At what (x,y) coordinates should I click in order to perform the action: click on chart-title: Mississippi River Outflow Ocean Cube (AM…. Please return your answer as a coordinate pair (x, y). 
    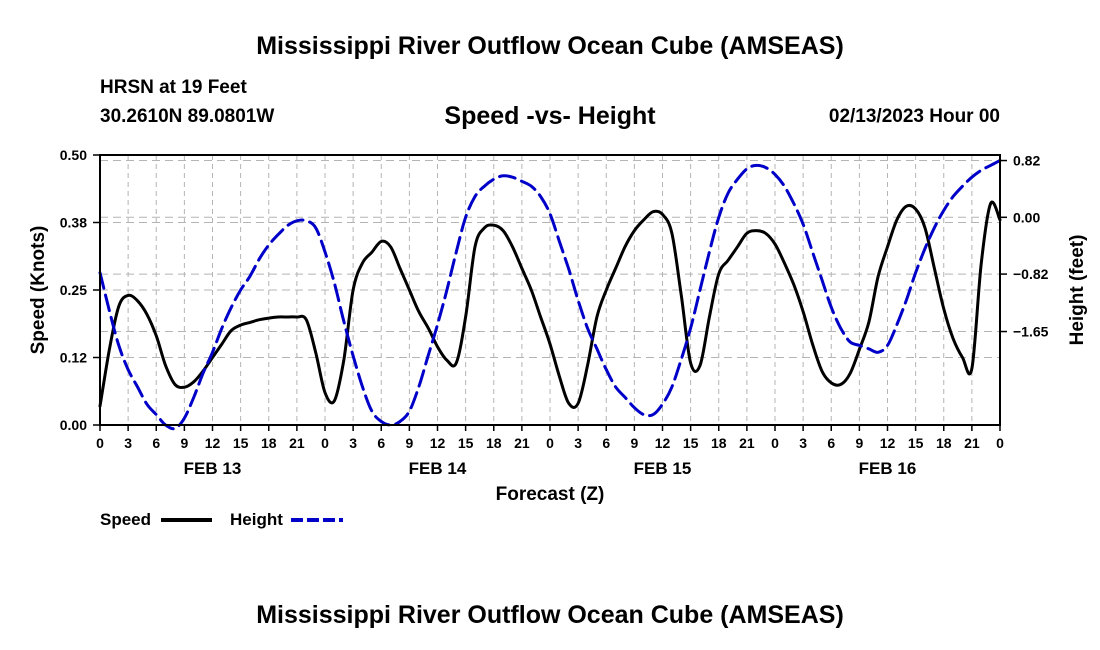
    Looking at the image, I should click on (550, 46).